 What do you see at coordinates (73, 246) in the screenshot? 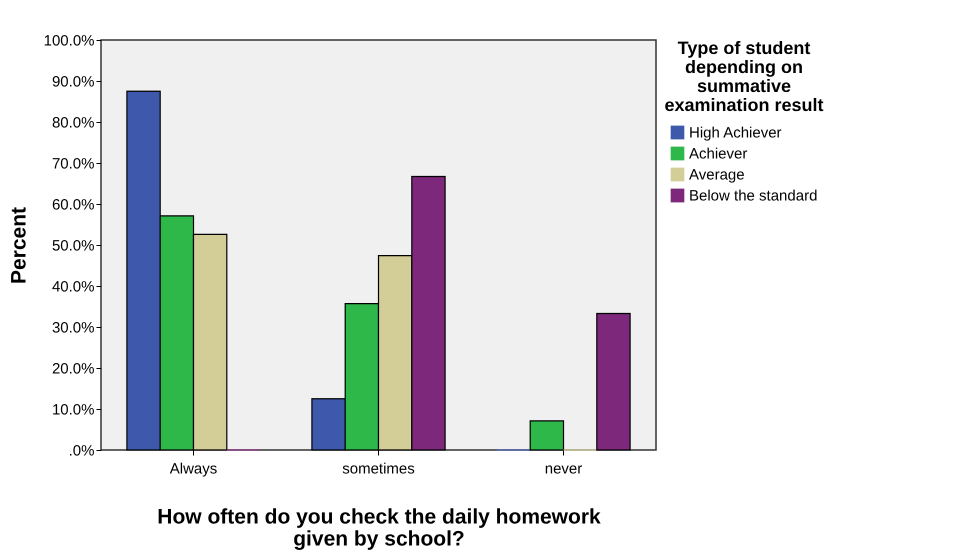
I see `y-tick-label: 50.0%` at bounding box center [73, 246].